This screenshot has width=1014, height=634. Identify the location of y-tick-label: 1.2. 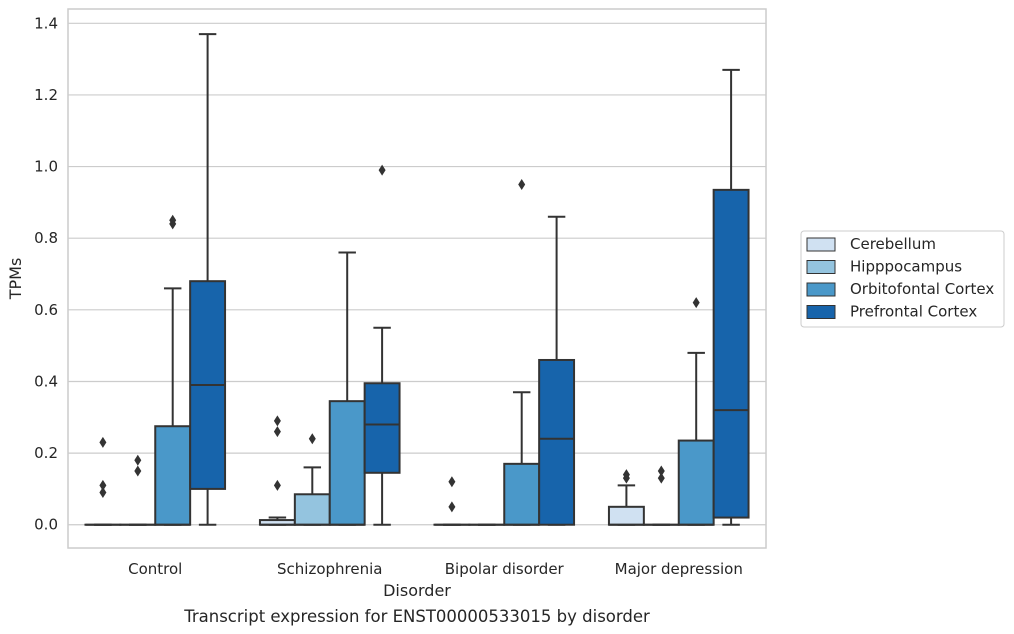
(46, 95).